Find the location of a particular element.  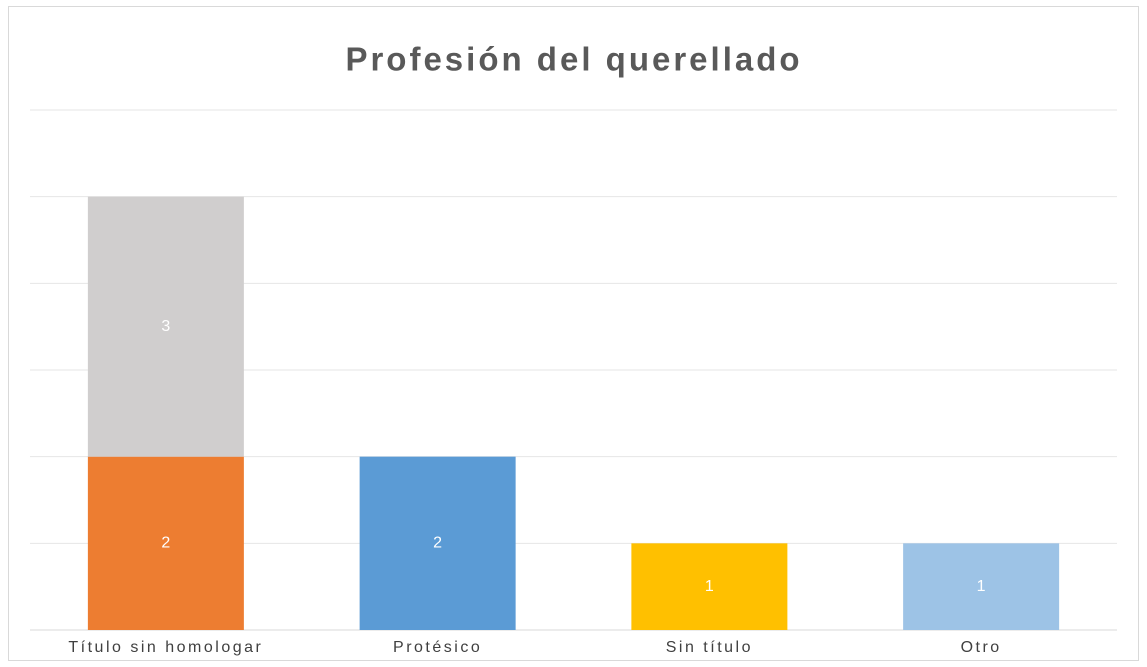

x-tick-label: Sin título is located at coordinates (709, 647).